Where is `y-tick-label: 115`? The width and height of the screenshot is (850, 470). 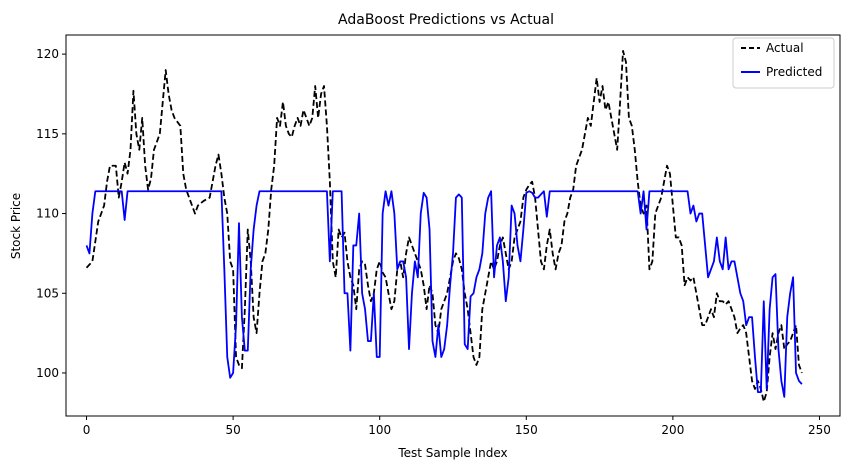 y-tick-label: 115 is located at coordinates (47, 134).